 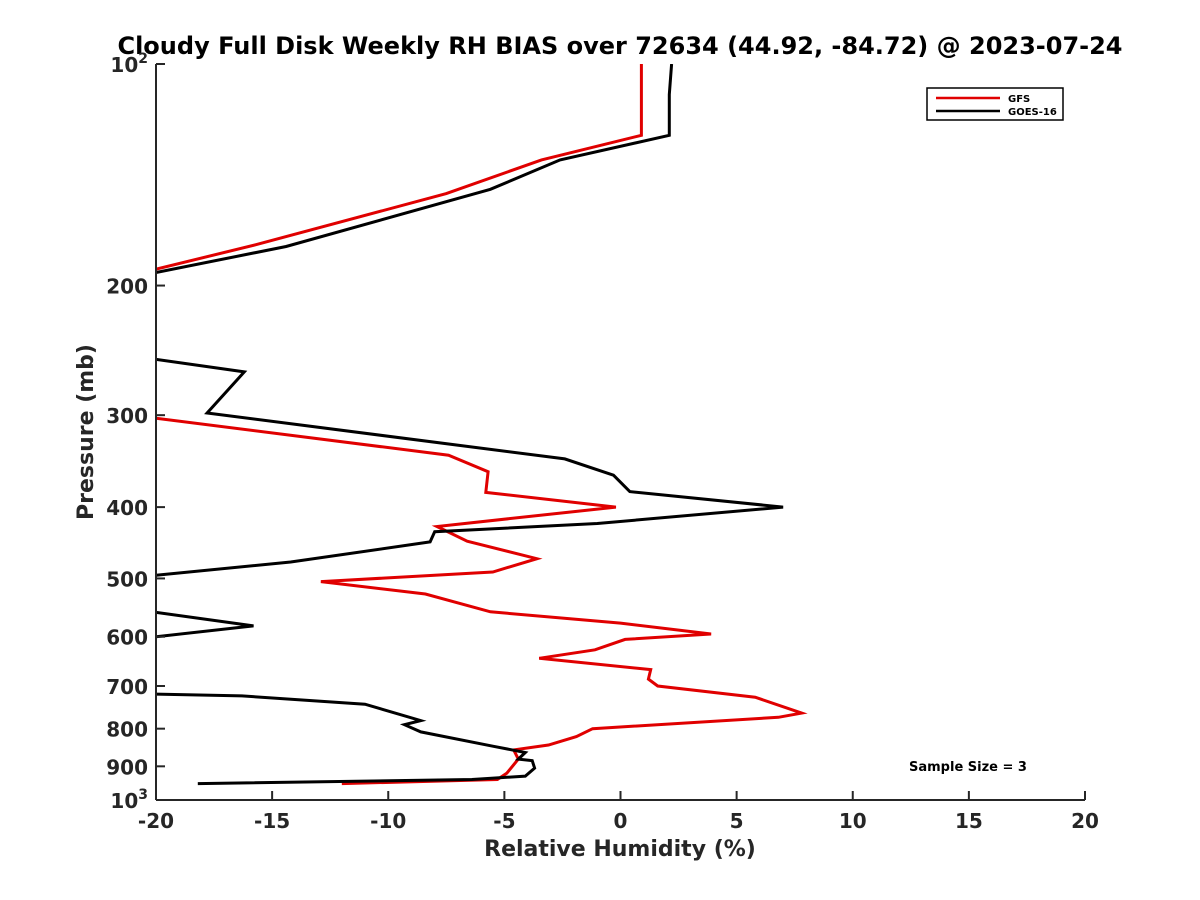 I want to click on x-tick-label: -20, so click(x=156, y=821).